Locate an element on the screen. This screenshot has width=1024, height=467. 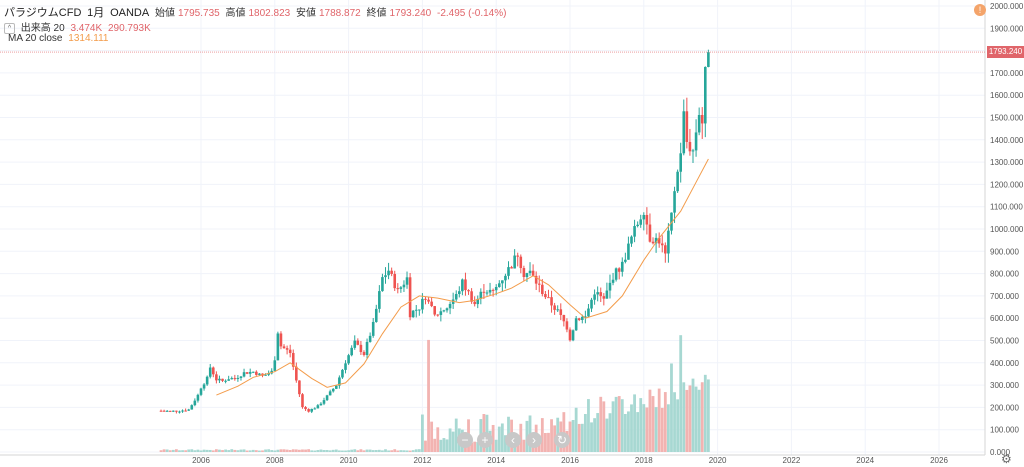
interval-label: 1月 is located at coordinates (96, 13).